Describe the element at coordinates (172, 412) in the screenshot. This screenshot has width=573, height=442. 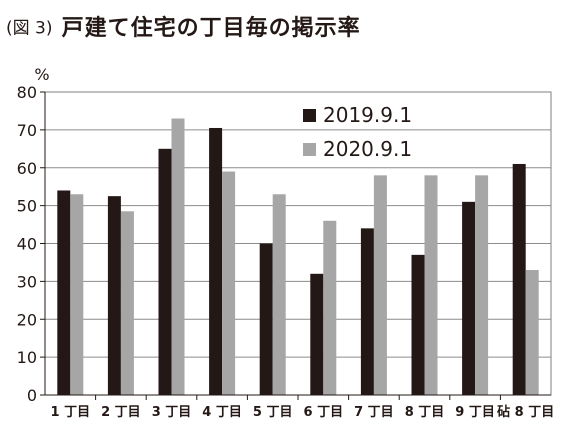
I see `x-tick-label: 3 丁目` at that location.